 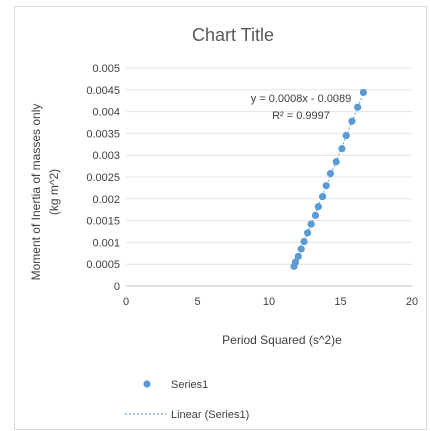 I want to click on x-tick-label: 20, so click(x=412, y=302).